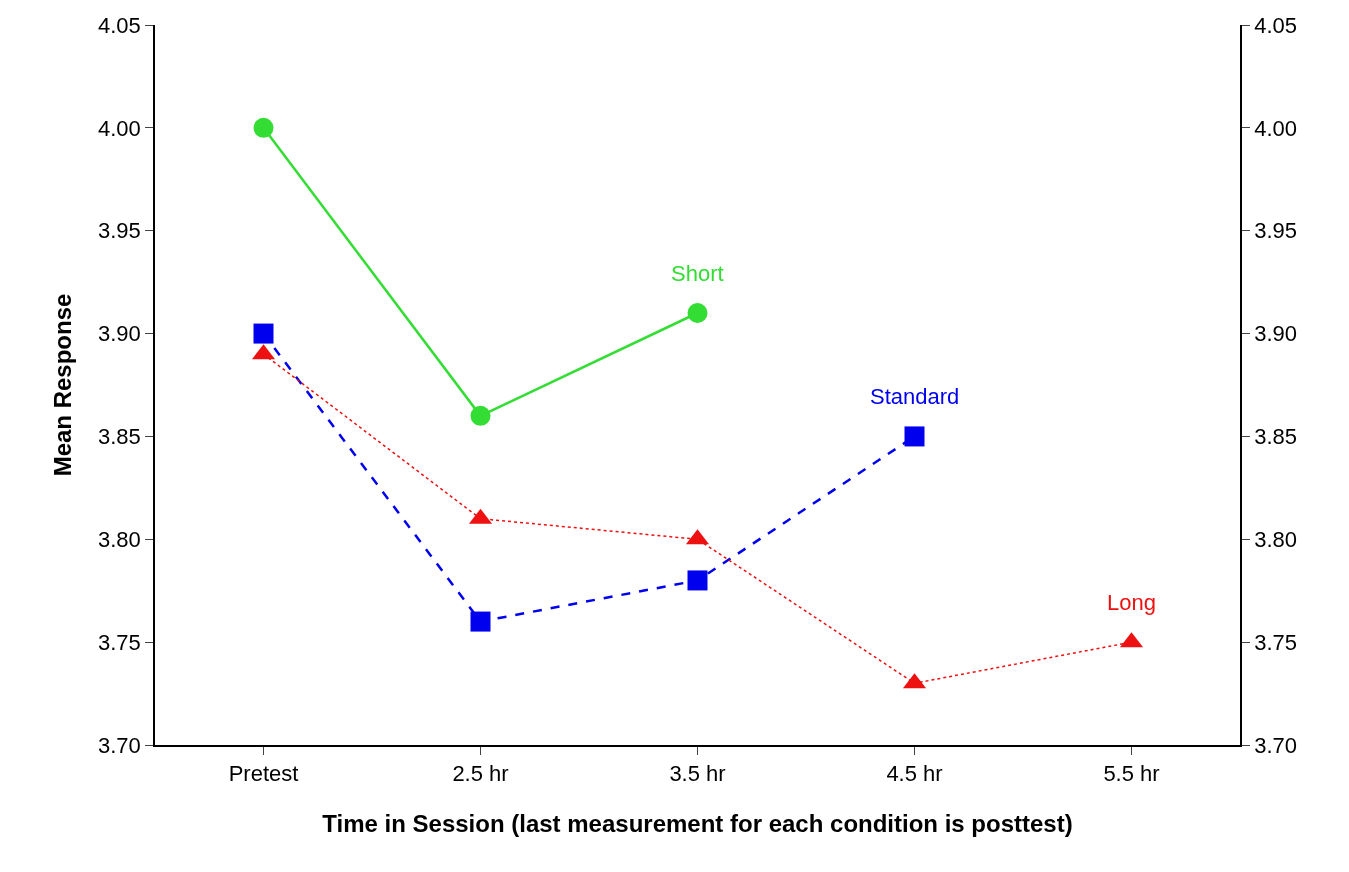 The width and height of the screenshot is (1349, 872). What do you see at coordinates (119, 128) in the screenshot?
I see `y-tick-label: 4.00` at bounding box center [119, 128].